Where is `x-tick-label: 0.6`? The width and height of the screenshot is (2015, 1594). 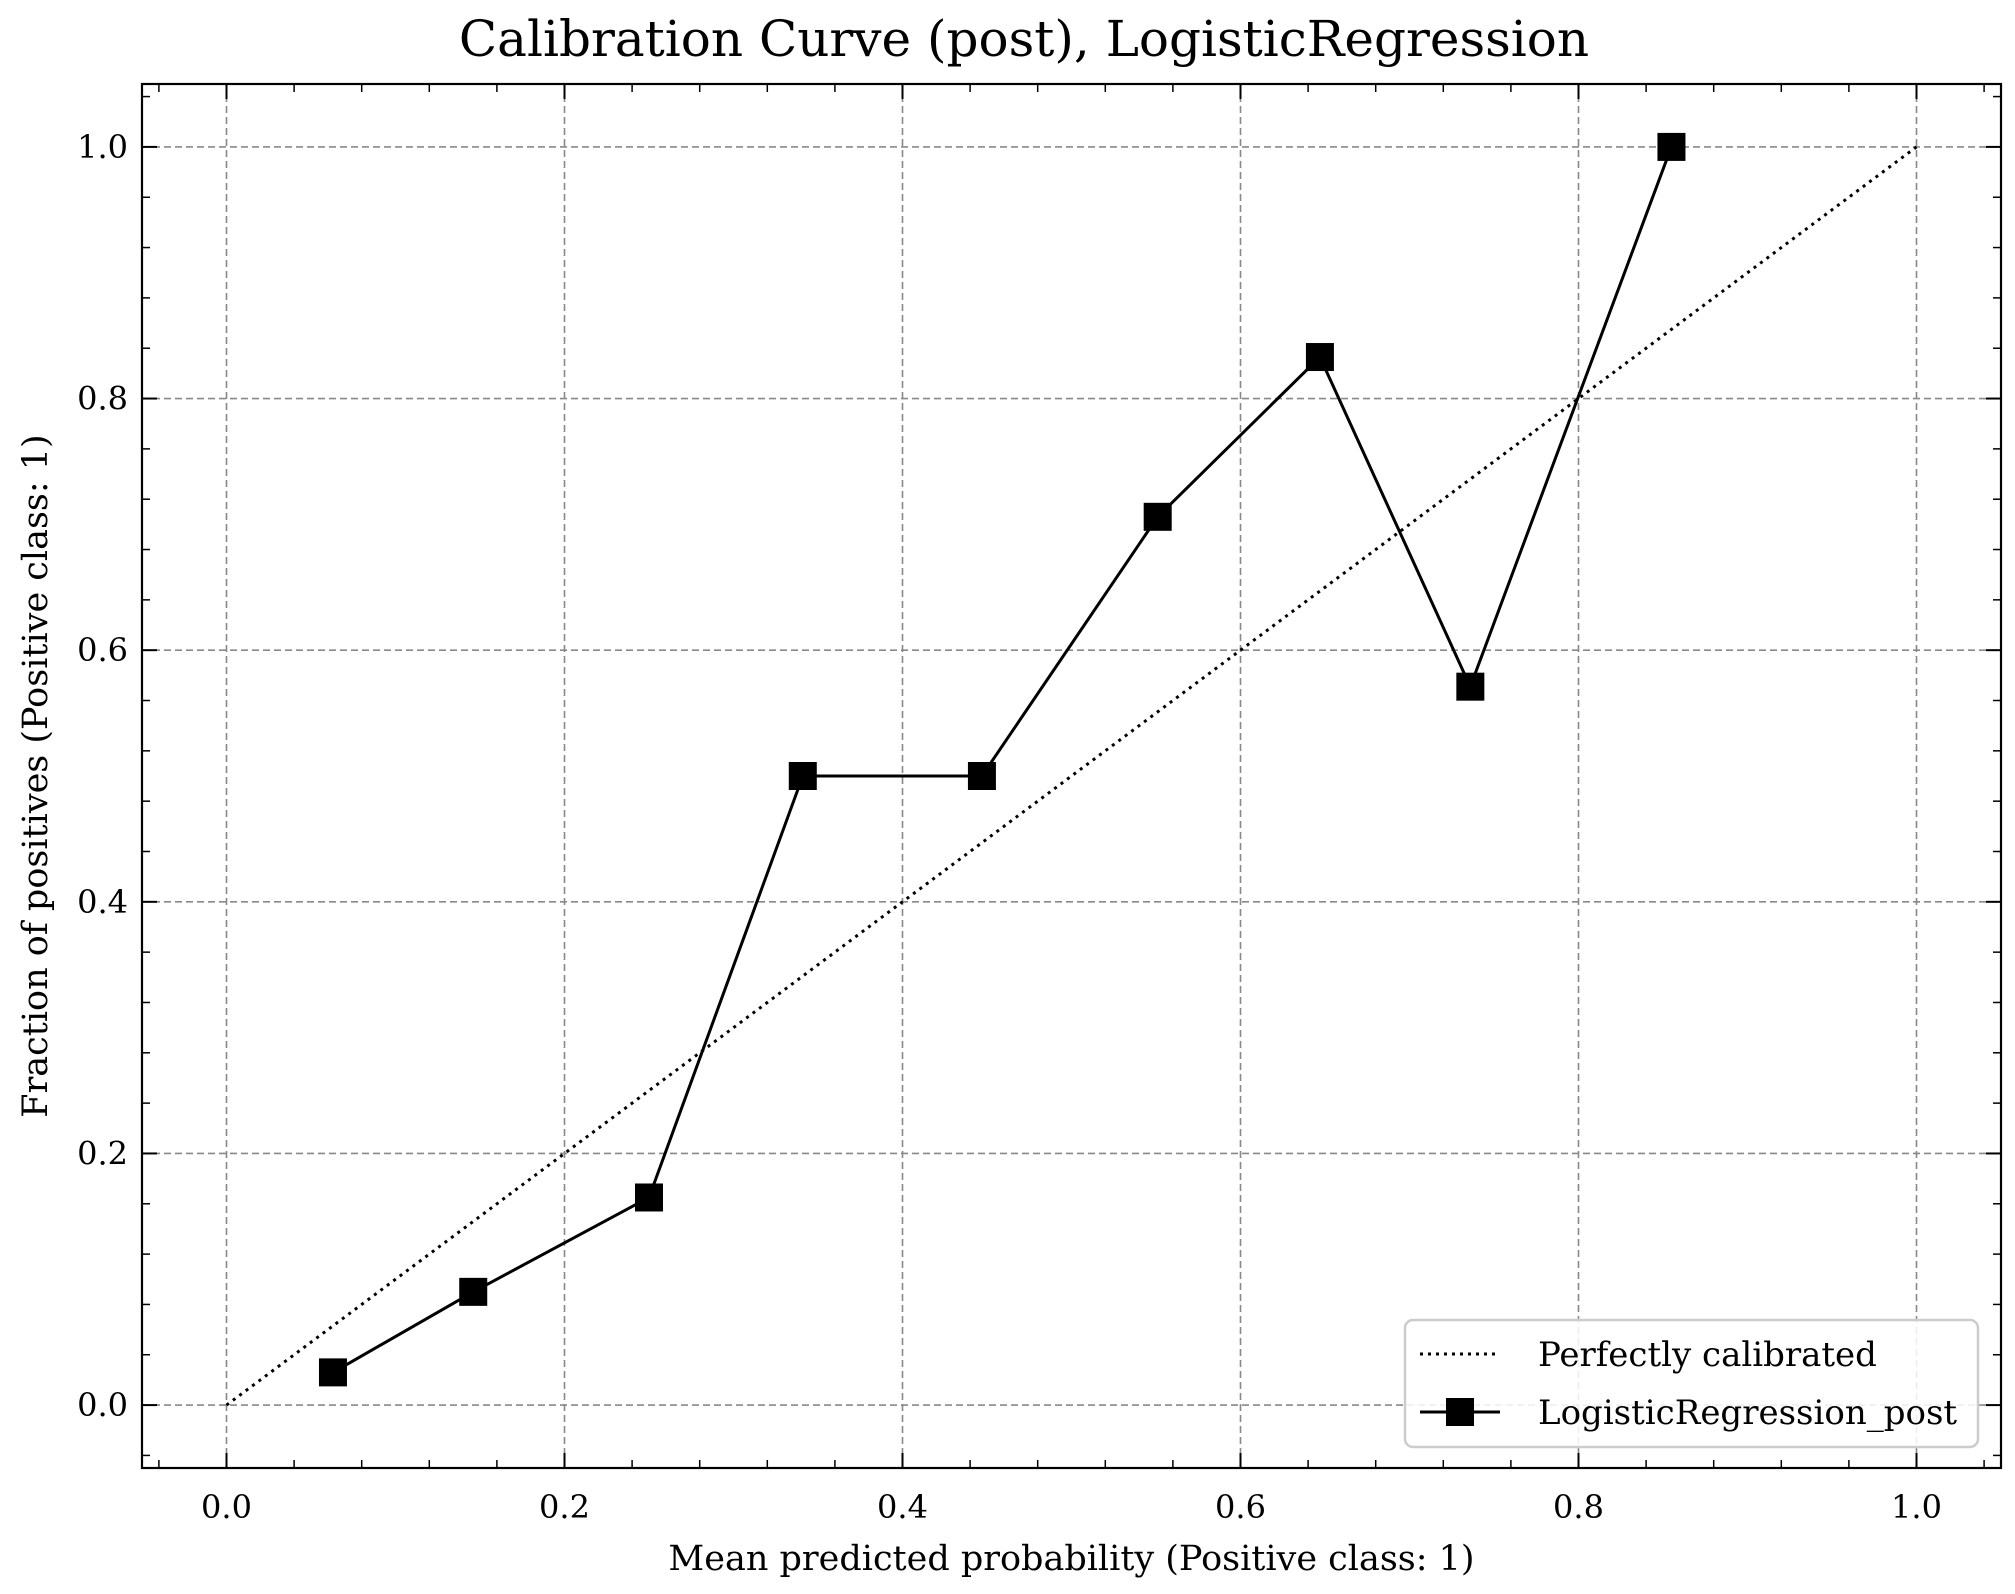
x-tick-label: 0.6 is located at coordinates (1240, 1507).